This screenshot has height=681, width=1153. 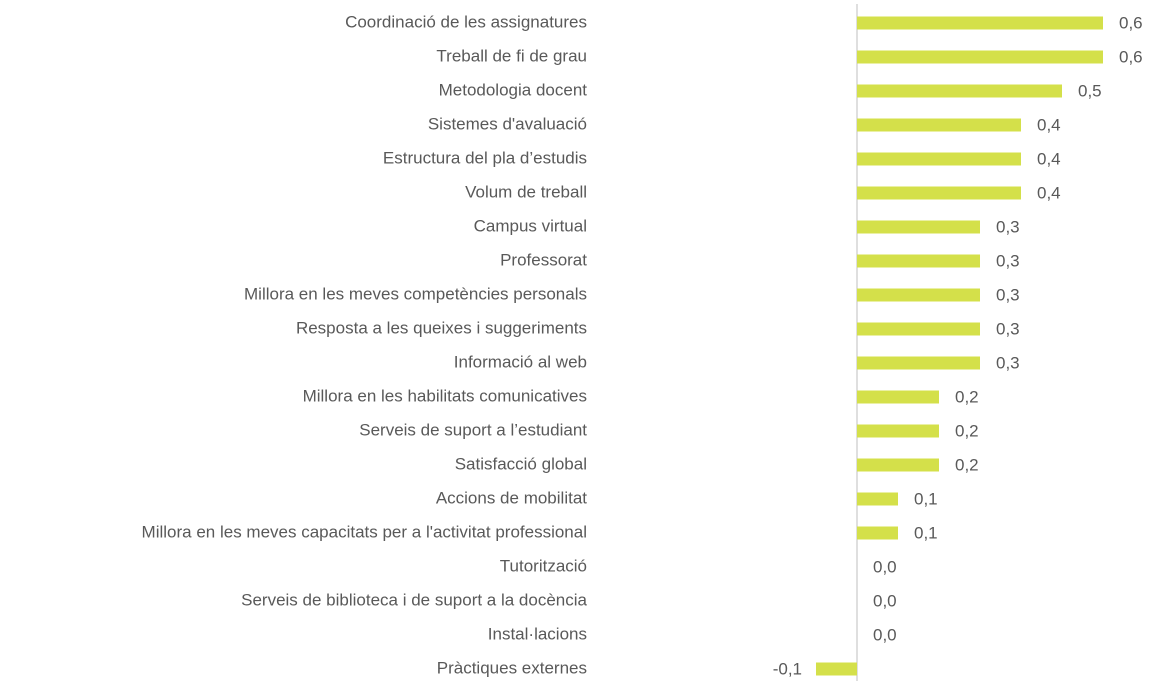 I want to click on category-label: Volum de treball, so click(x=526, y=191).